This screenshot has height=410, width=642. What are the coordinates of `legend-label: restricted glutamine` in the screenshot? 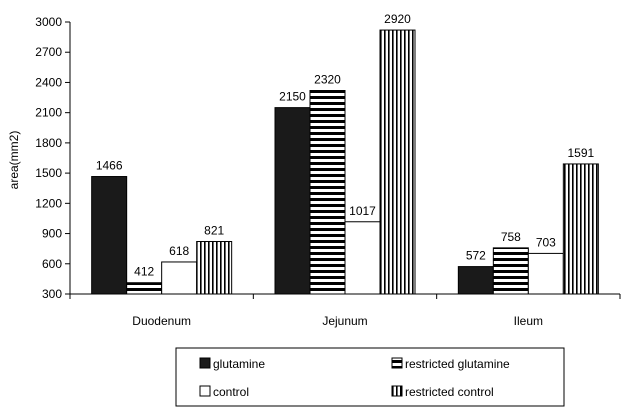 It's located at (457, 364).